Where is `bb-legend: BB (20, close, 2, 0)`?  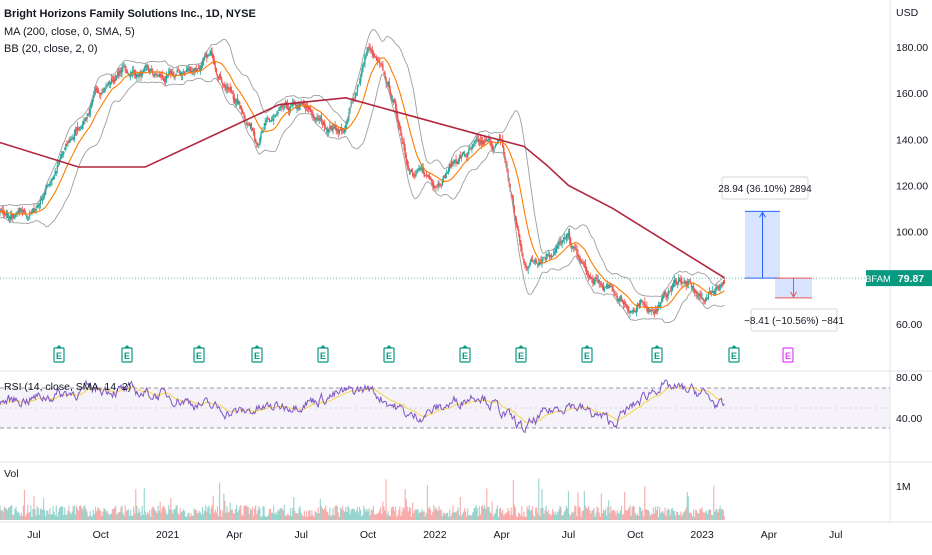 bb-legend: BB (20, close, 2, 0) is located at coordinates (51, 49).